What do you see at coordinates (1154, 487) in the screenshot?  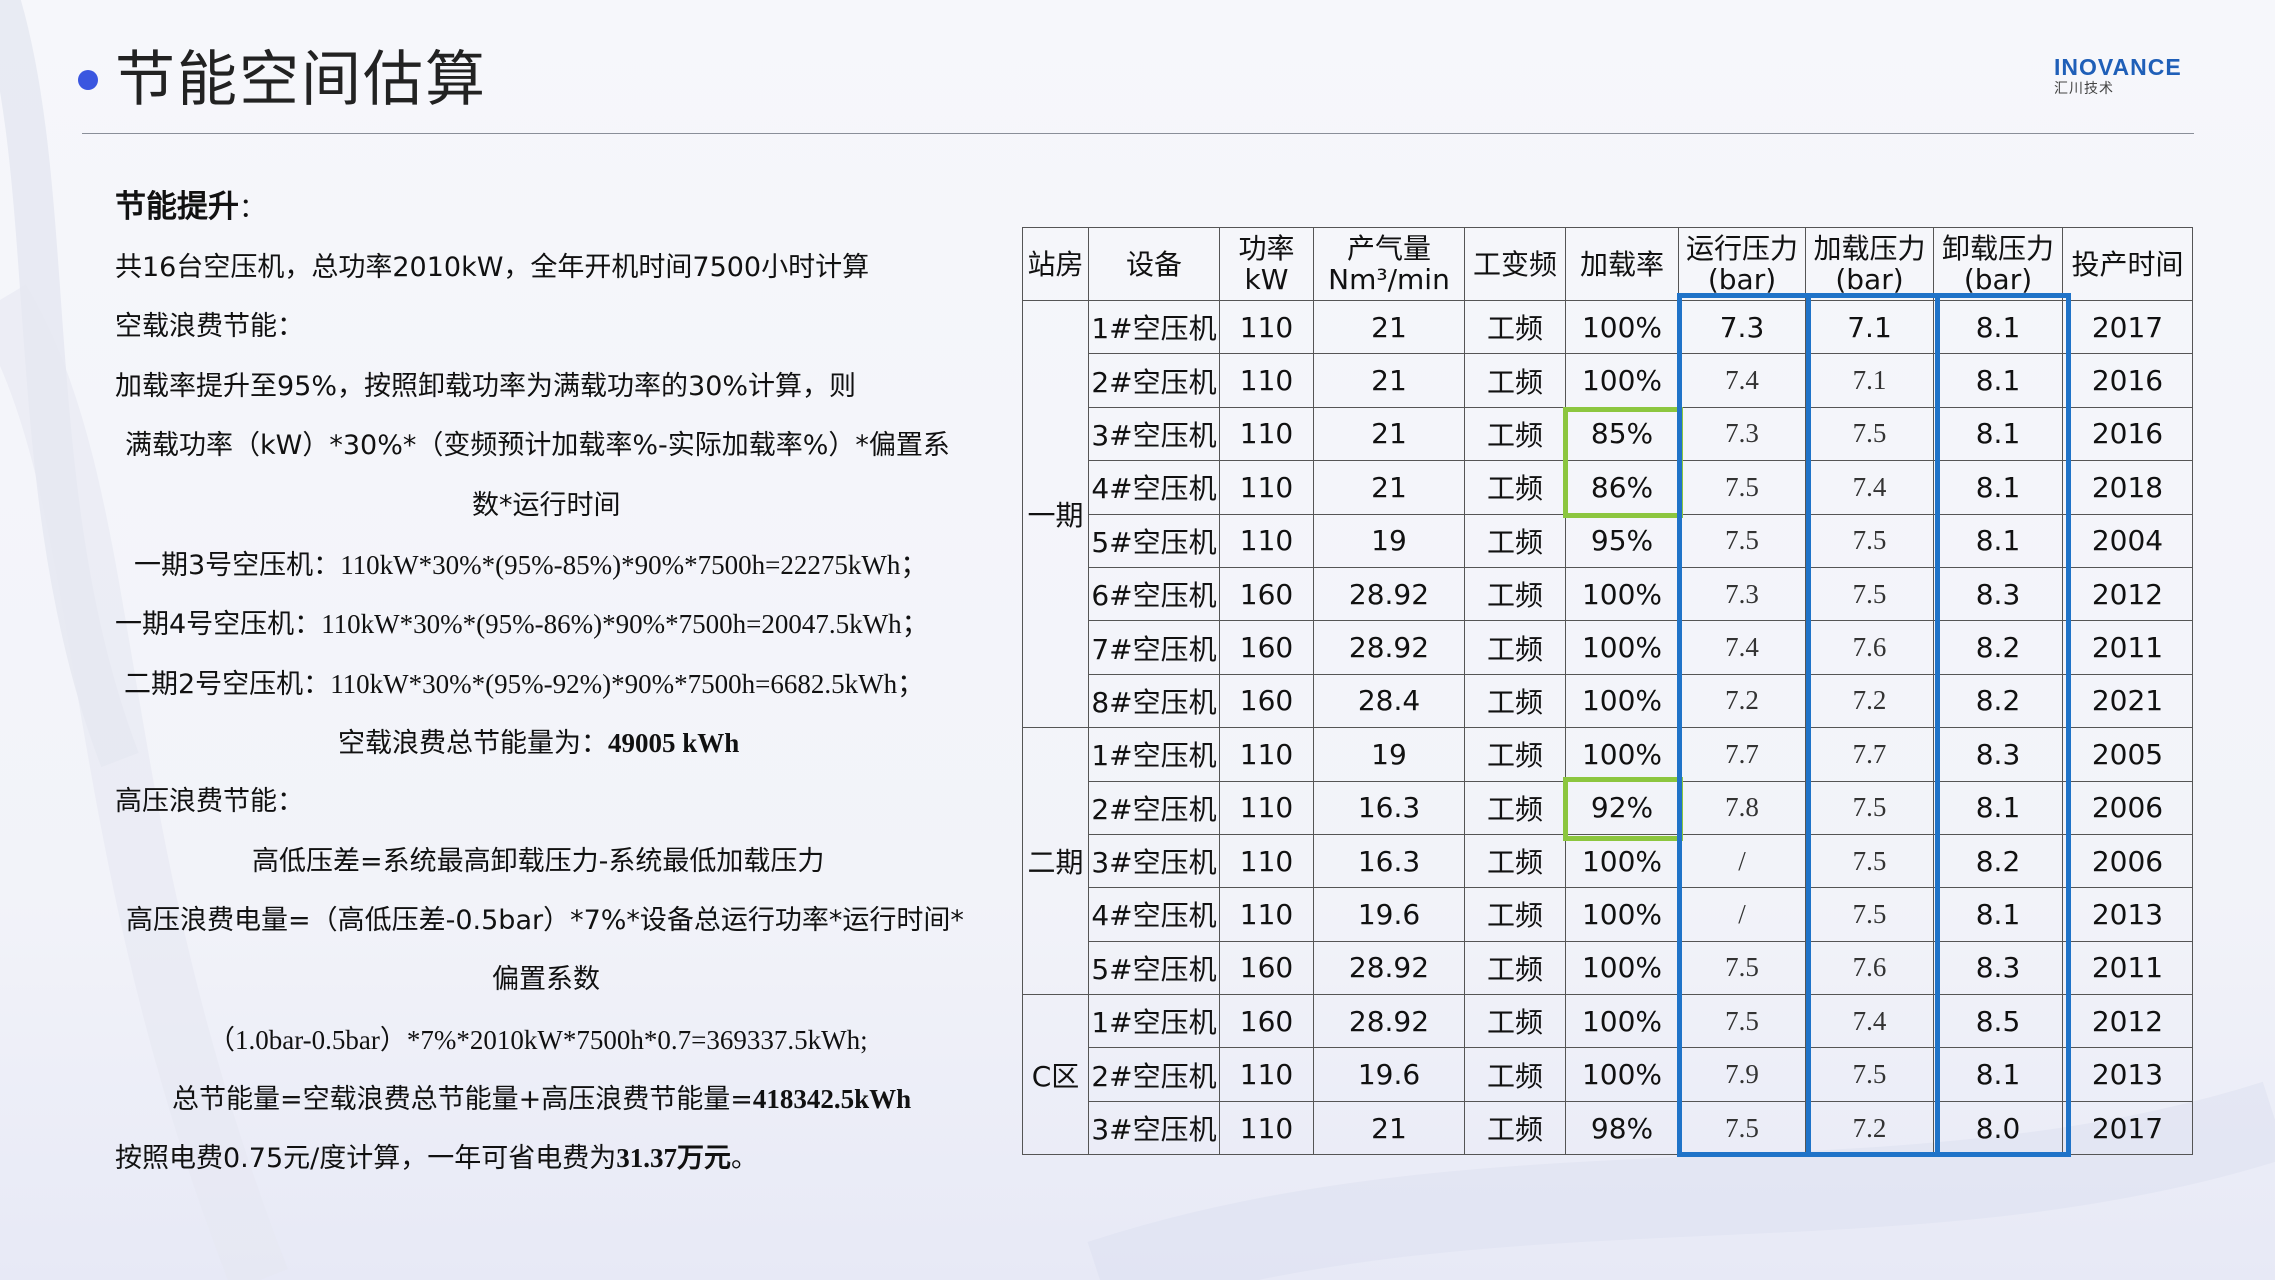 I see `table-cell: 4#空压机` at bounding box center [1154, 487].